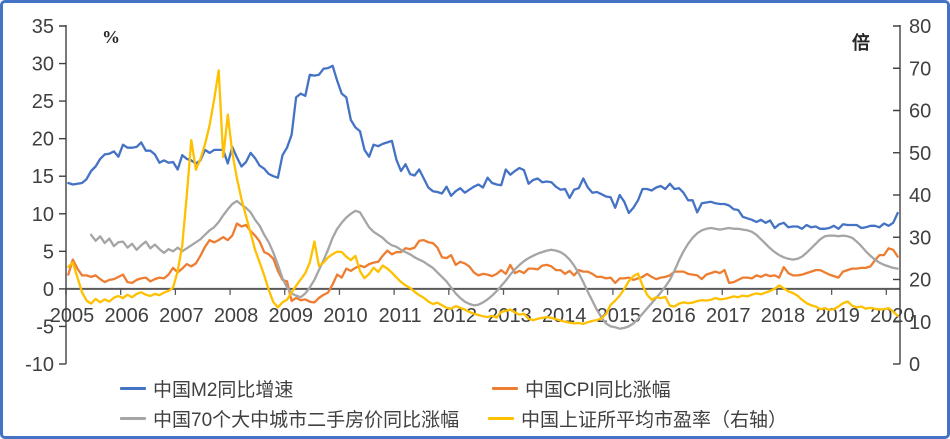 Image resolution: width=950 pixels, height=439 pixels. I want to click on left-axis-tick-label: -5, so click(45, 327).